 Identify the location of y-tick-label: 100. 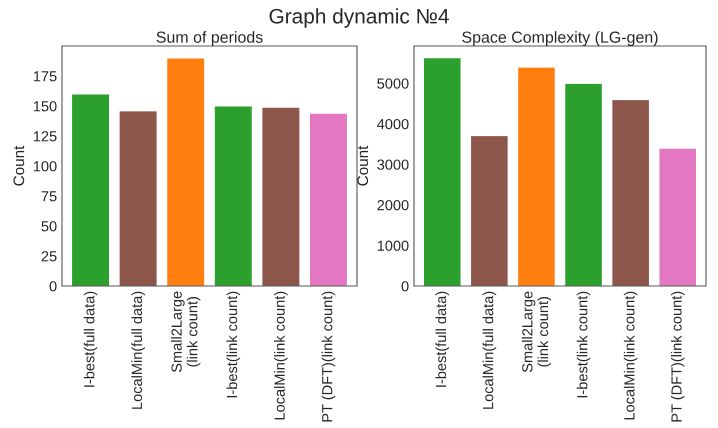
(45, 166).